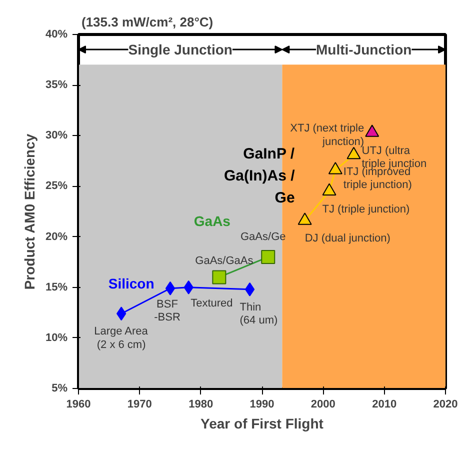  Describe the element at coordinates (167, 311) in the screenshot. I see `annotation: BSF -BSR` at that location.